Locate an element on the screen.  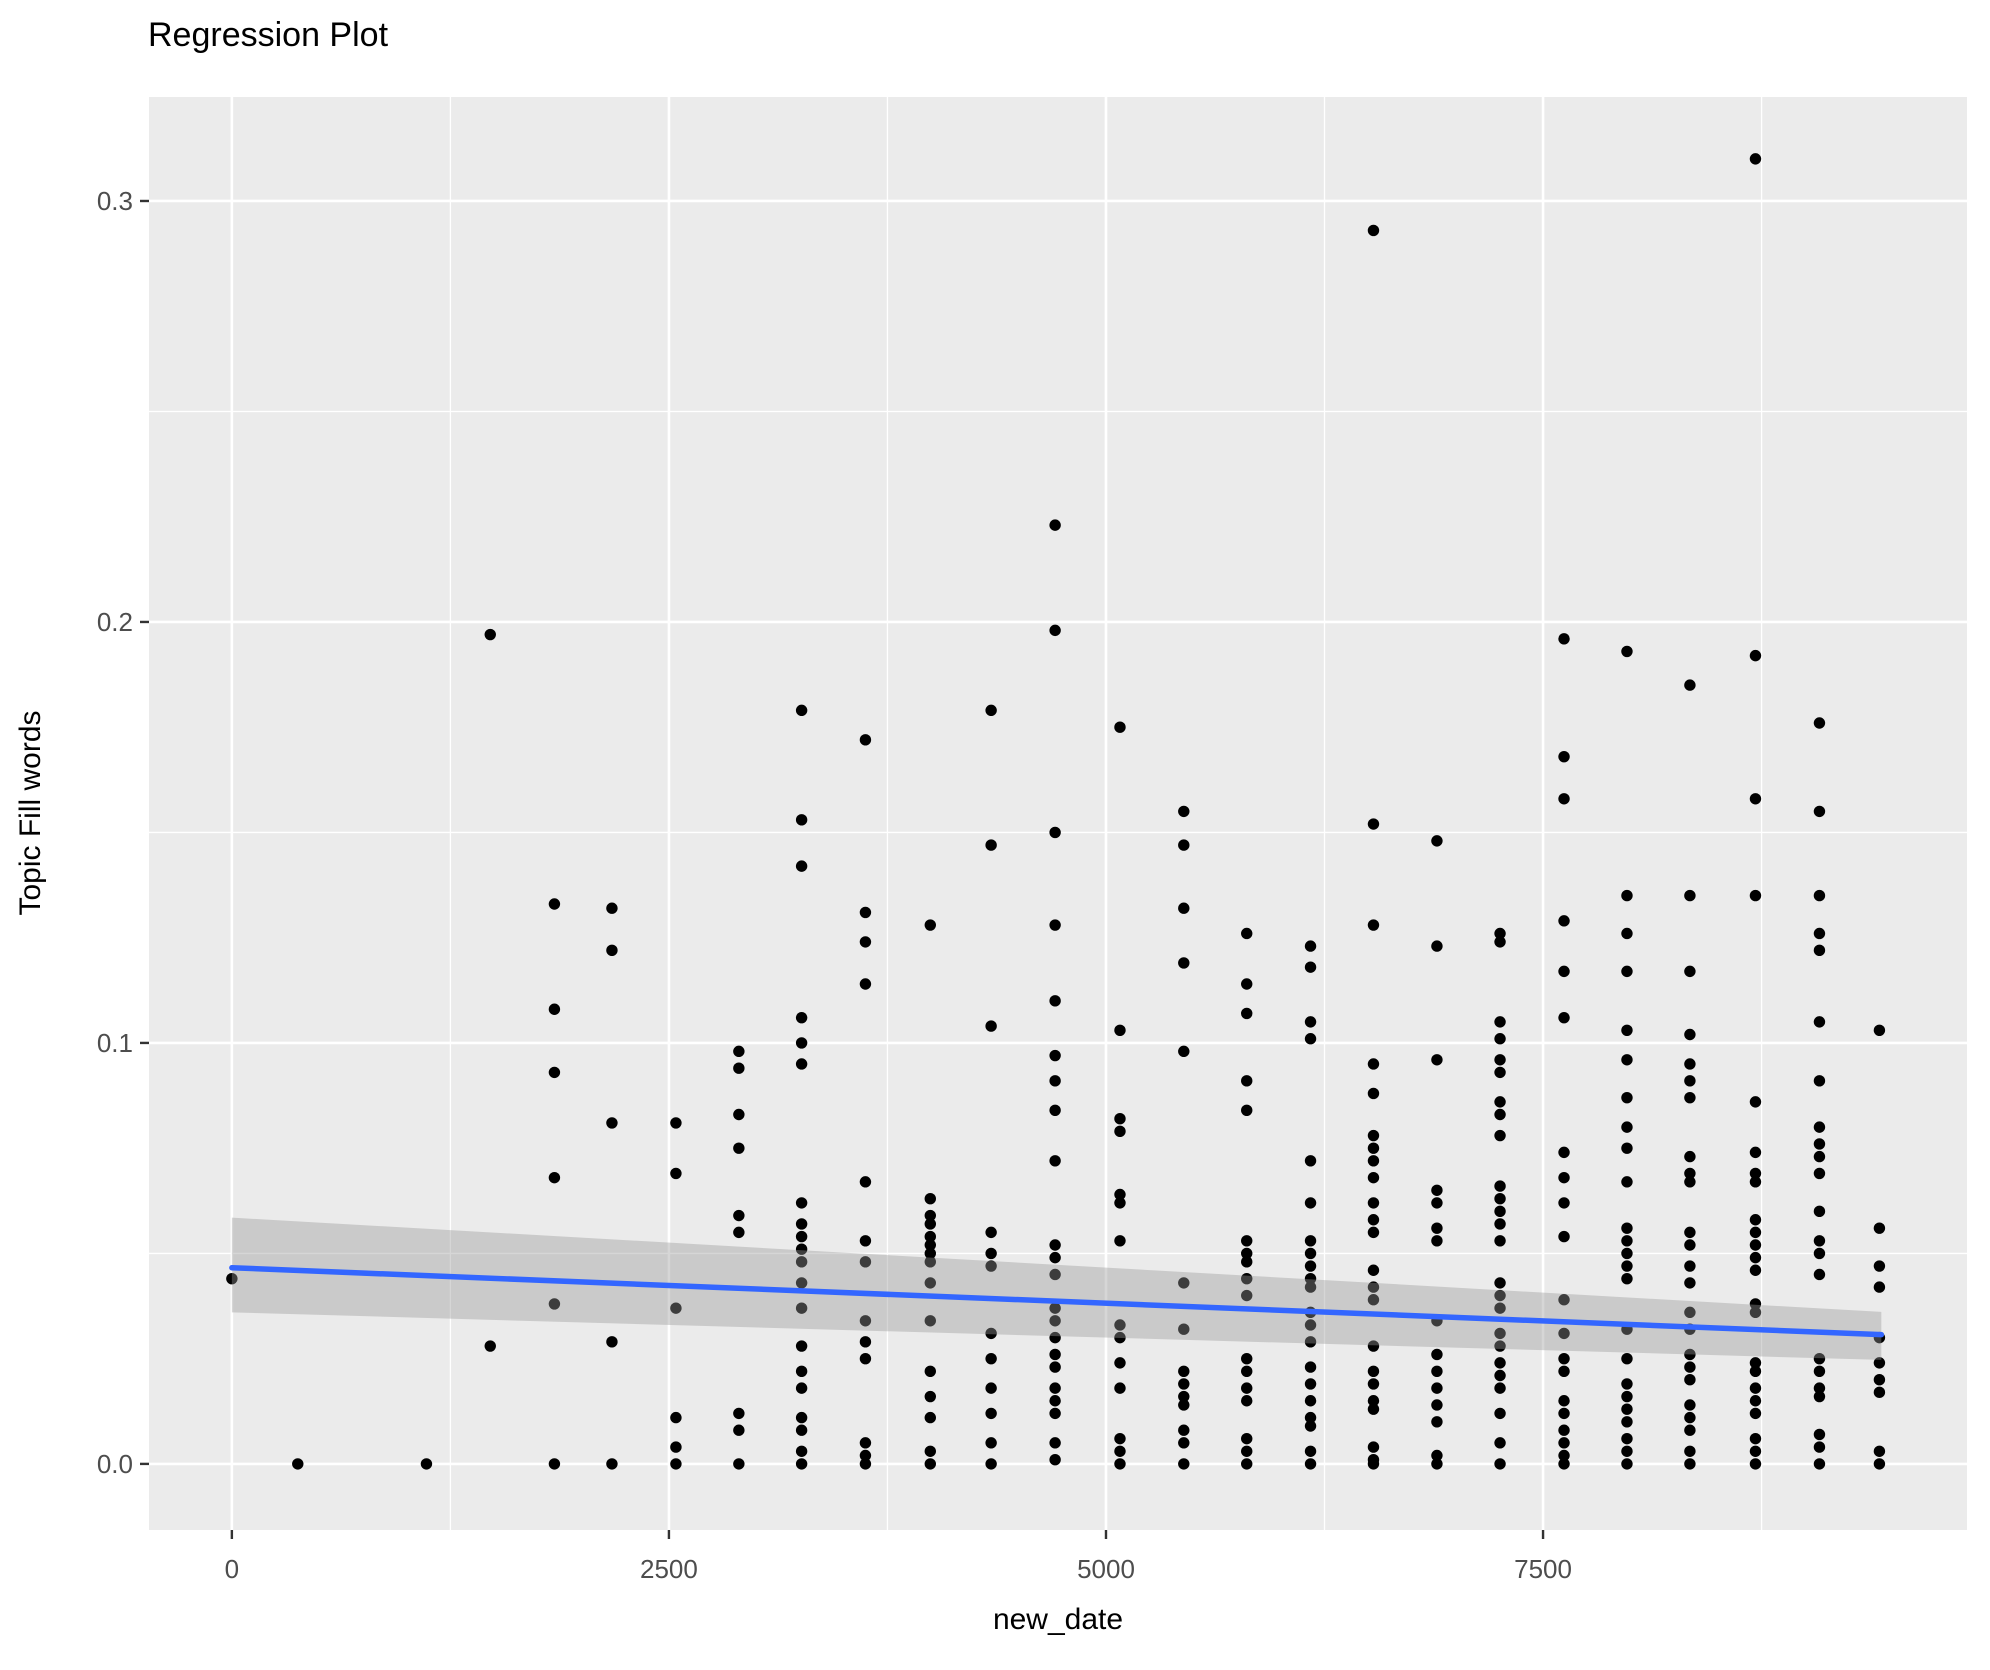
y-tick-label: 0.2 is located at coordinates (115, 622).